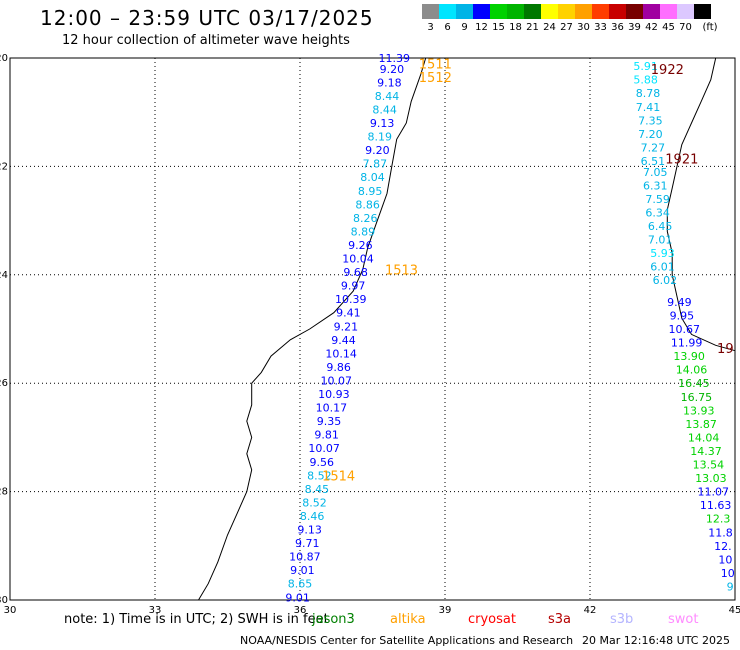 This screenshot has width=740, height=650. What do you see at coordinates (730, 586) in the screenshot?
I see `wave-height-label: 9` at bounding box center [730, 586].